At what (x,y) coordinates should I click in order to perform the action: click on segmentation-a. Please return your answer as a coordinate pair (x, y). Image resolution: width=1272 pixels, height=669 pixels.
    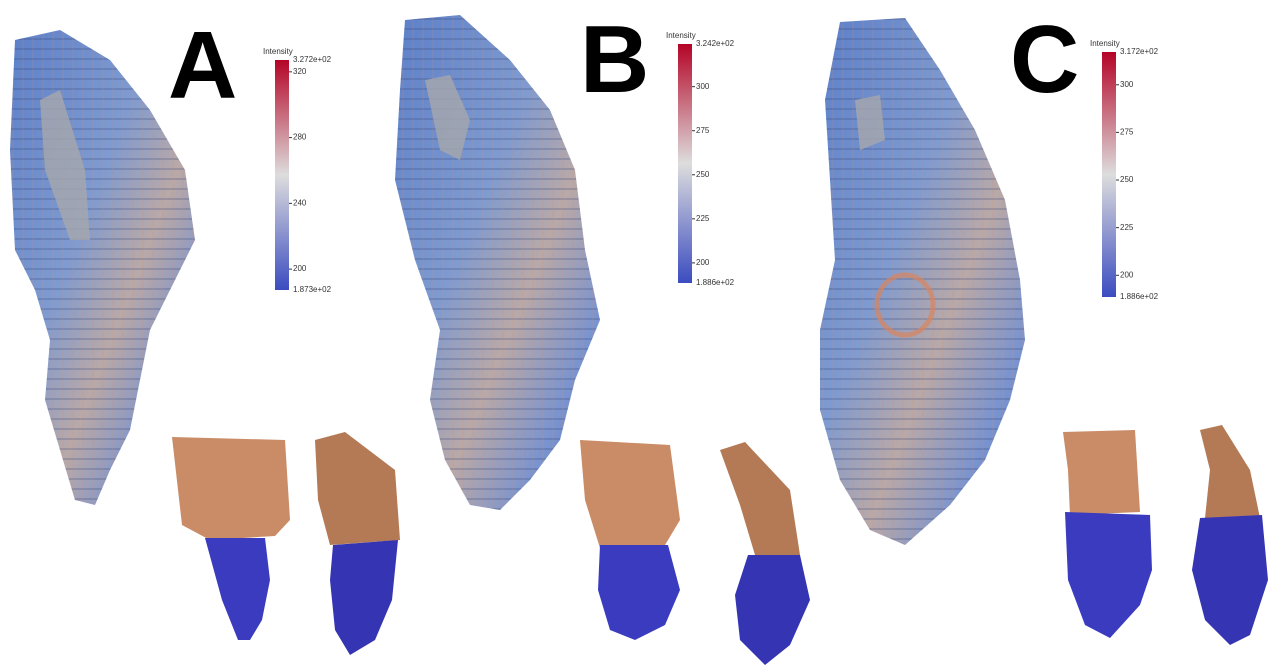
    Looking at the image, I should click on (286, 543).